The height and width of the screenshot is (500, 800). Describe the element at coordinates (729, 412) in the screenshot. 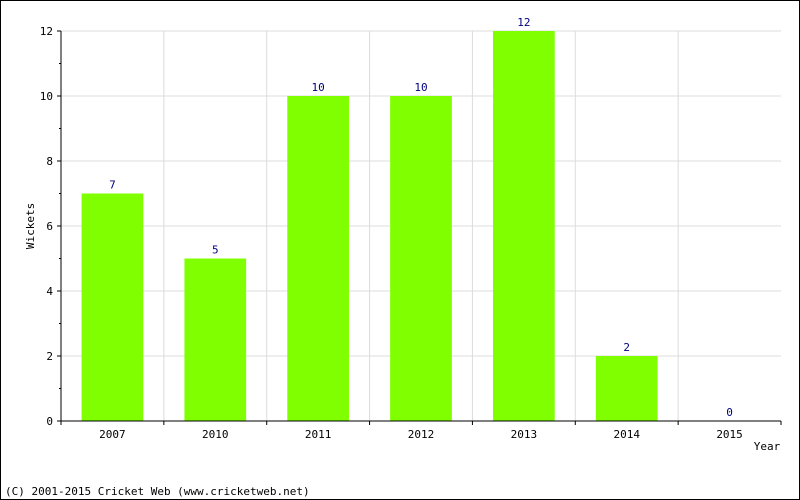

I see `data-label: 0` at that location.